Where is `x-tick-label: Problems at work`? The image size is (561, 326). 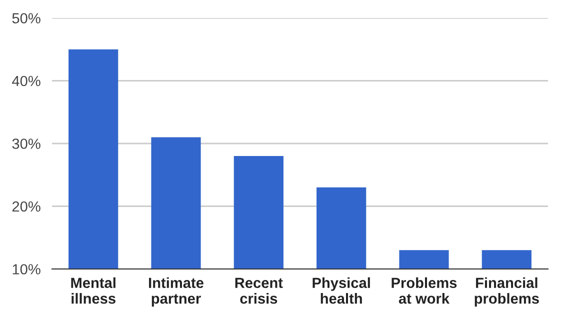 x-tick-label: Problems at work is located at coordinates (424, 290).